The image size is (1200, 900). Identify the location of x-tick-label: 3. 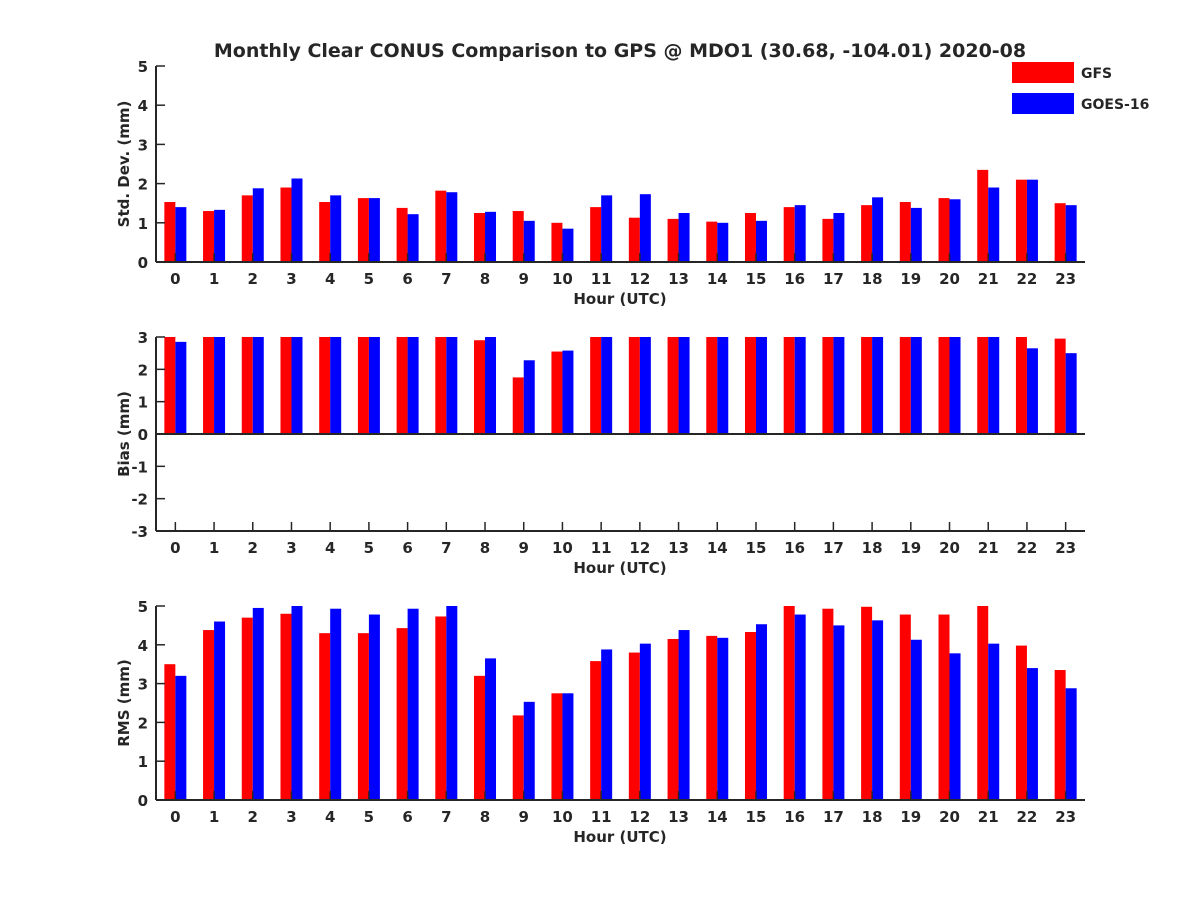
(291, 817).